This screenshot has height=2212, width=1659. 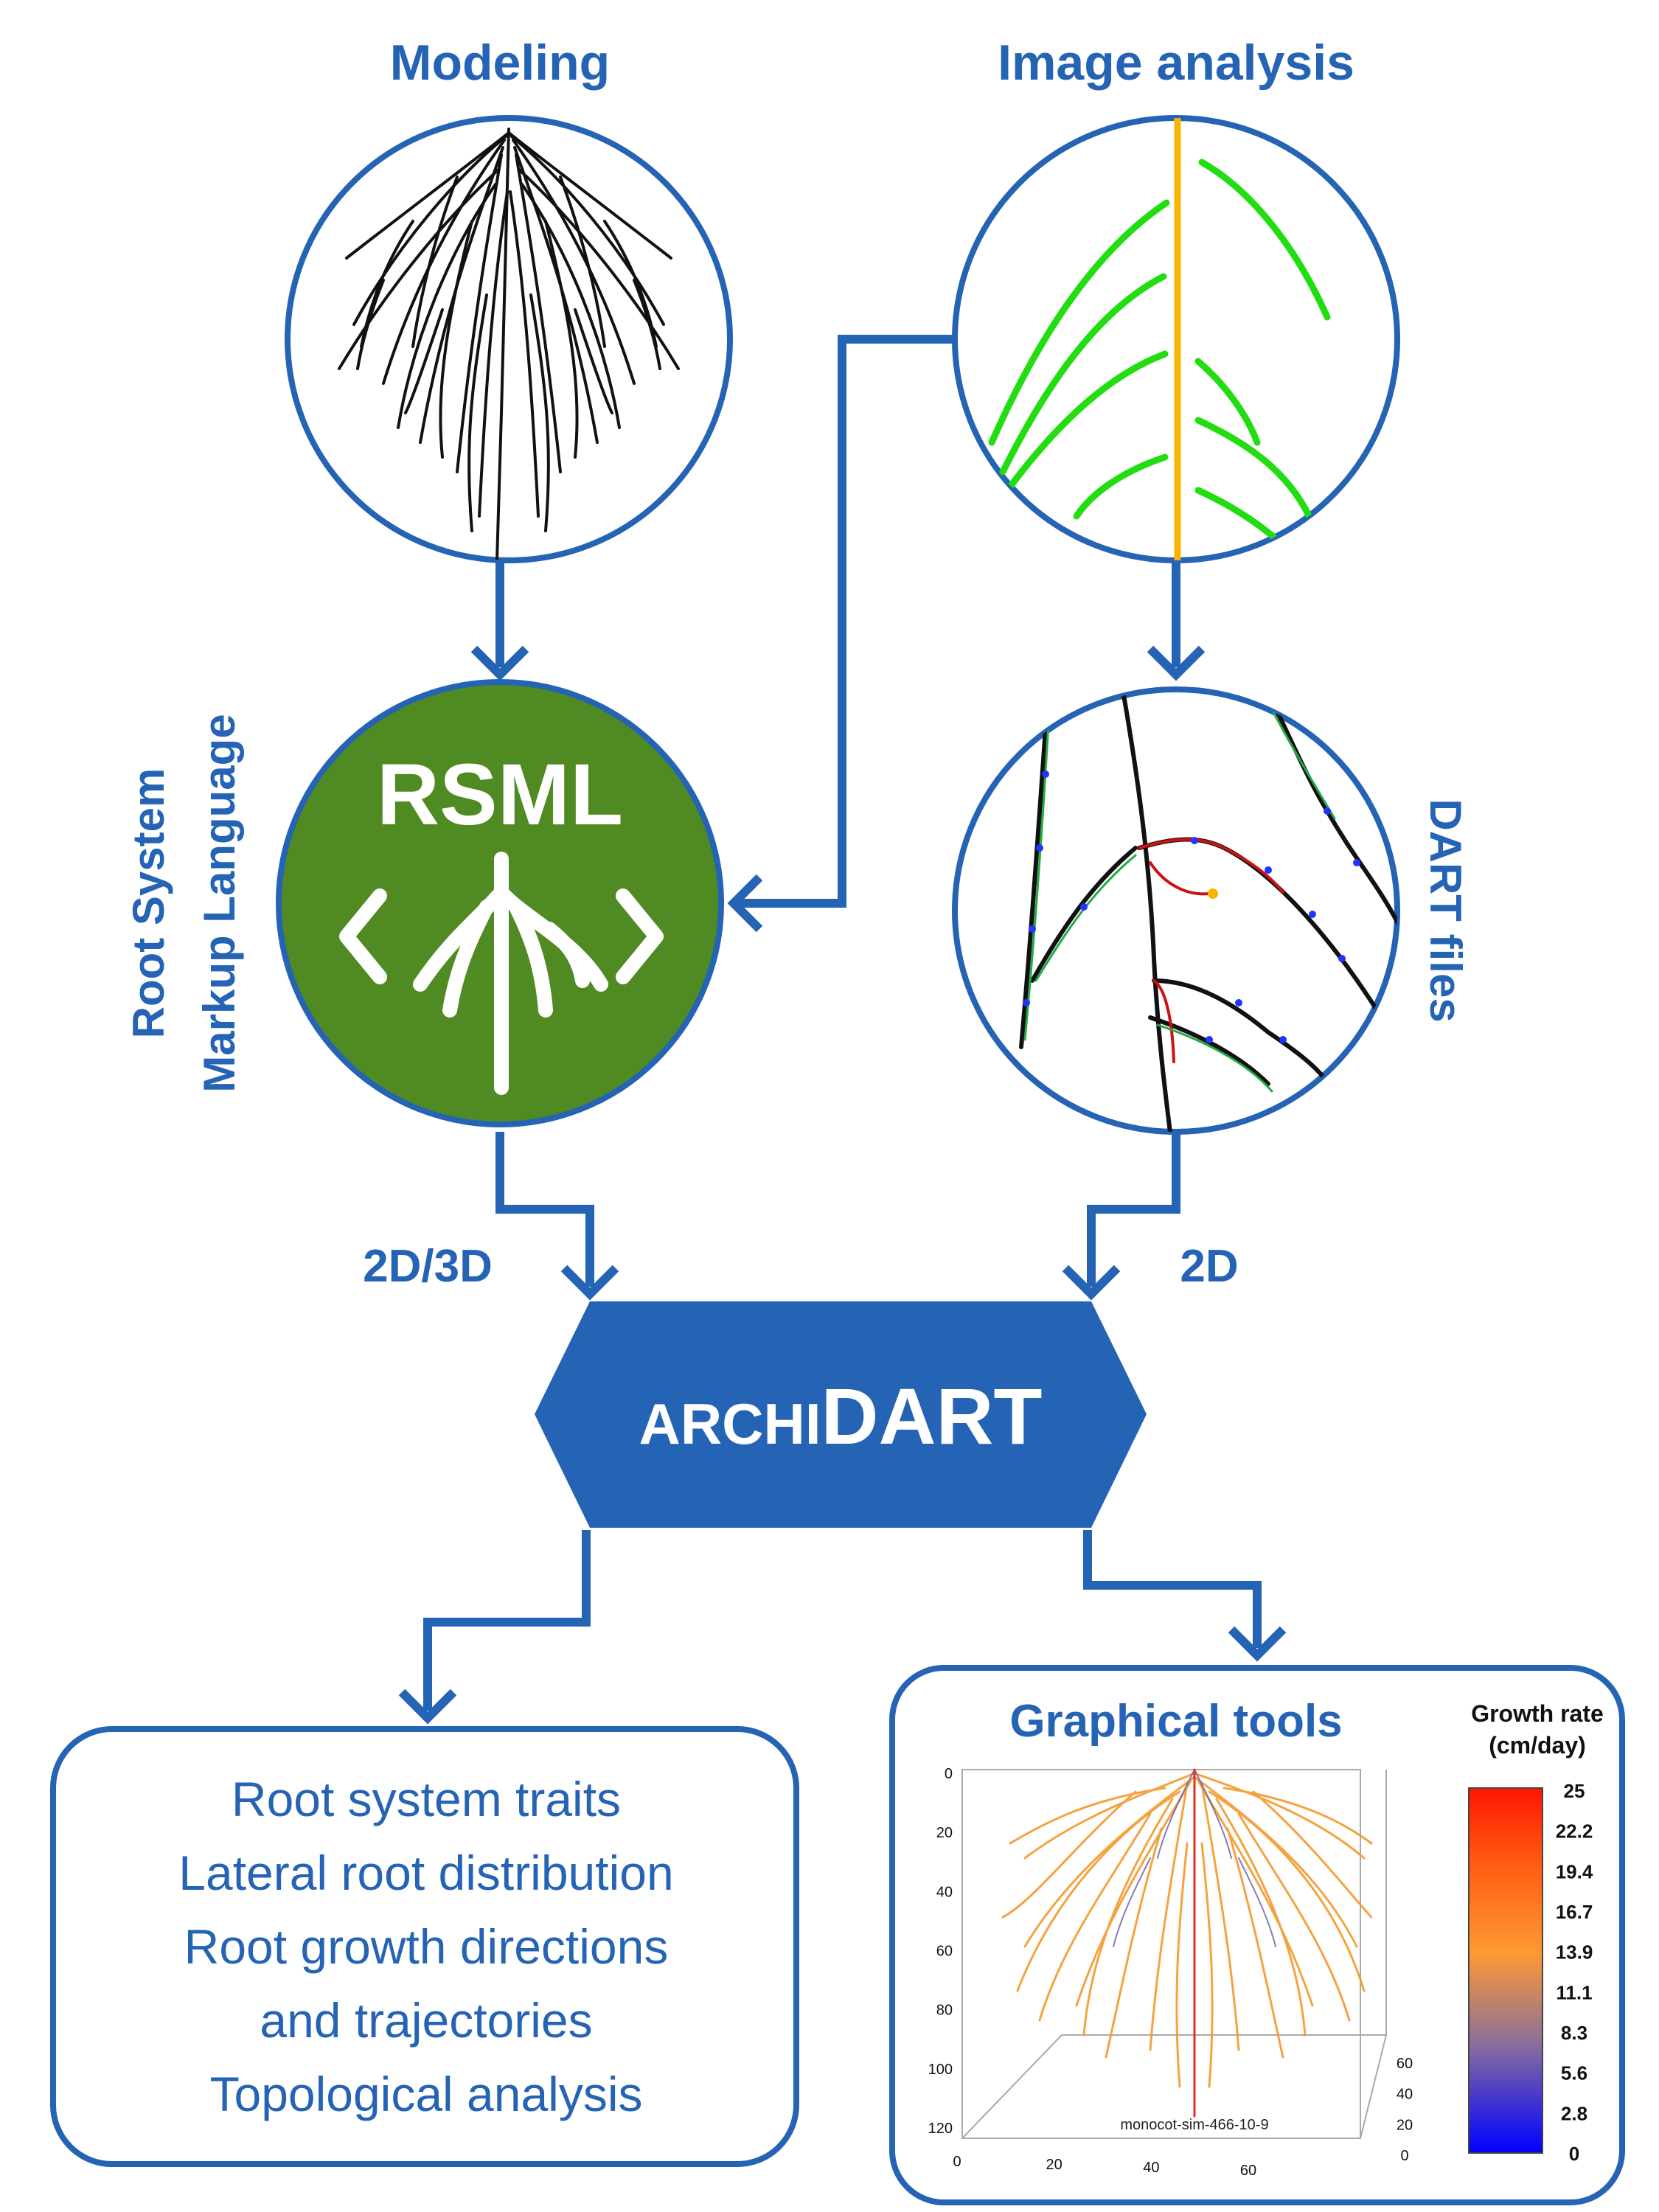 I want to click on legend-tick-label: 2.8, so click(x=1574, y=2113).